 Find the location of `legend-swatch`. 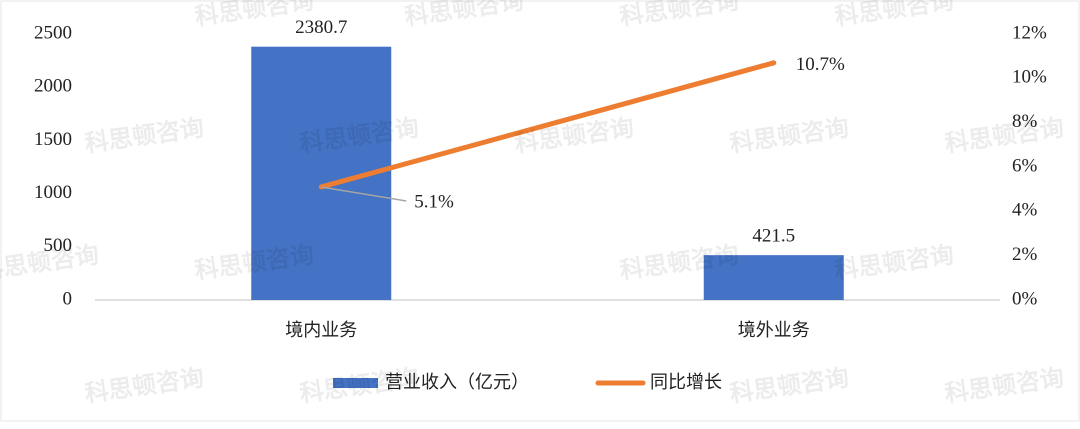

legend-swatch is located at coordinates (355, 383).